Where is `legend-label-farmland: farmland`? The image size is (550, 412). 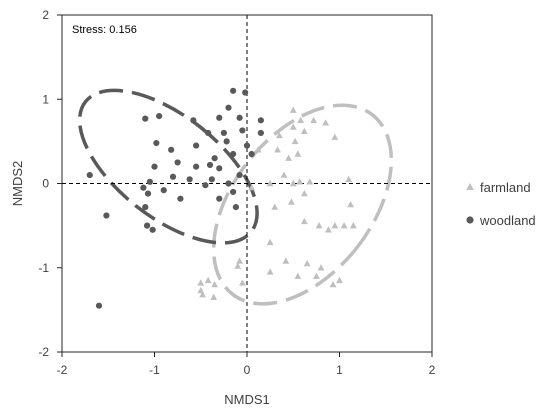
legend-label-farmland: farmland is located at coordinates (505, 187).